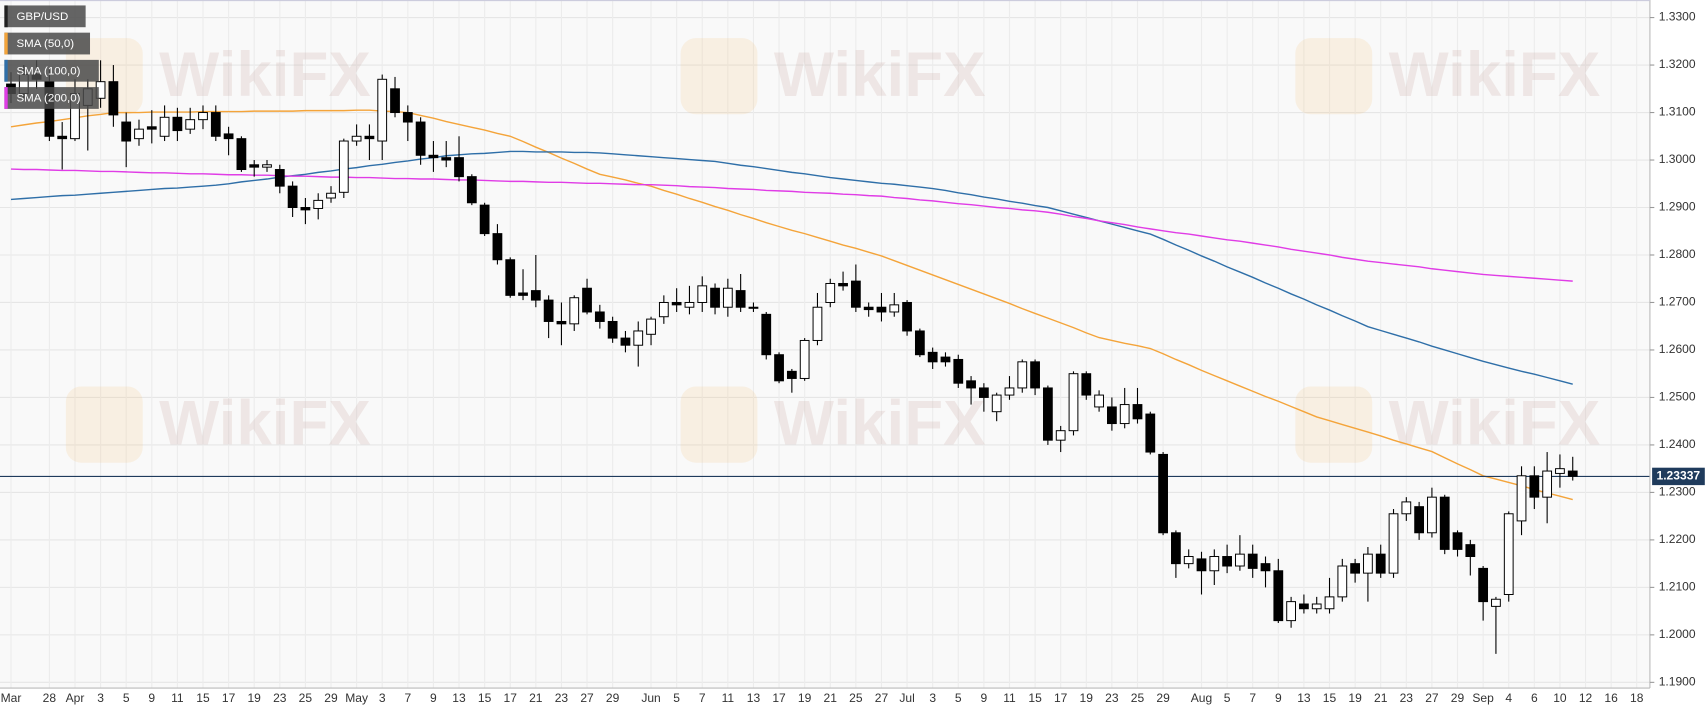 This screenshot has height=712, width=1707. Describe the element at coordinates (104, 424) in the screenshot. I see `watermark-logo` at that location.